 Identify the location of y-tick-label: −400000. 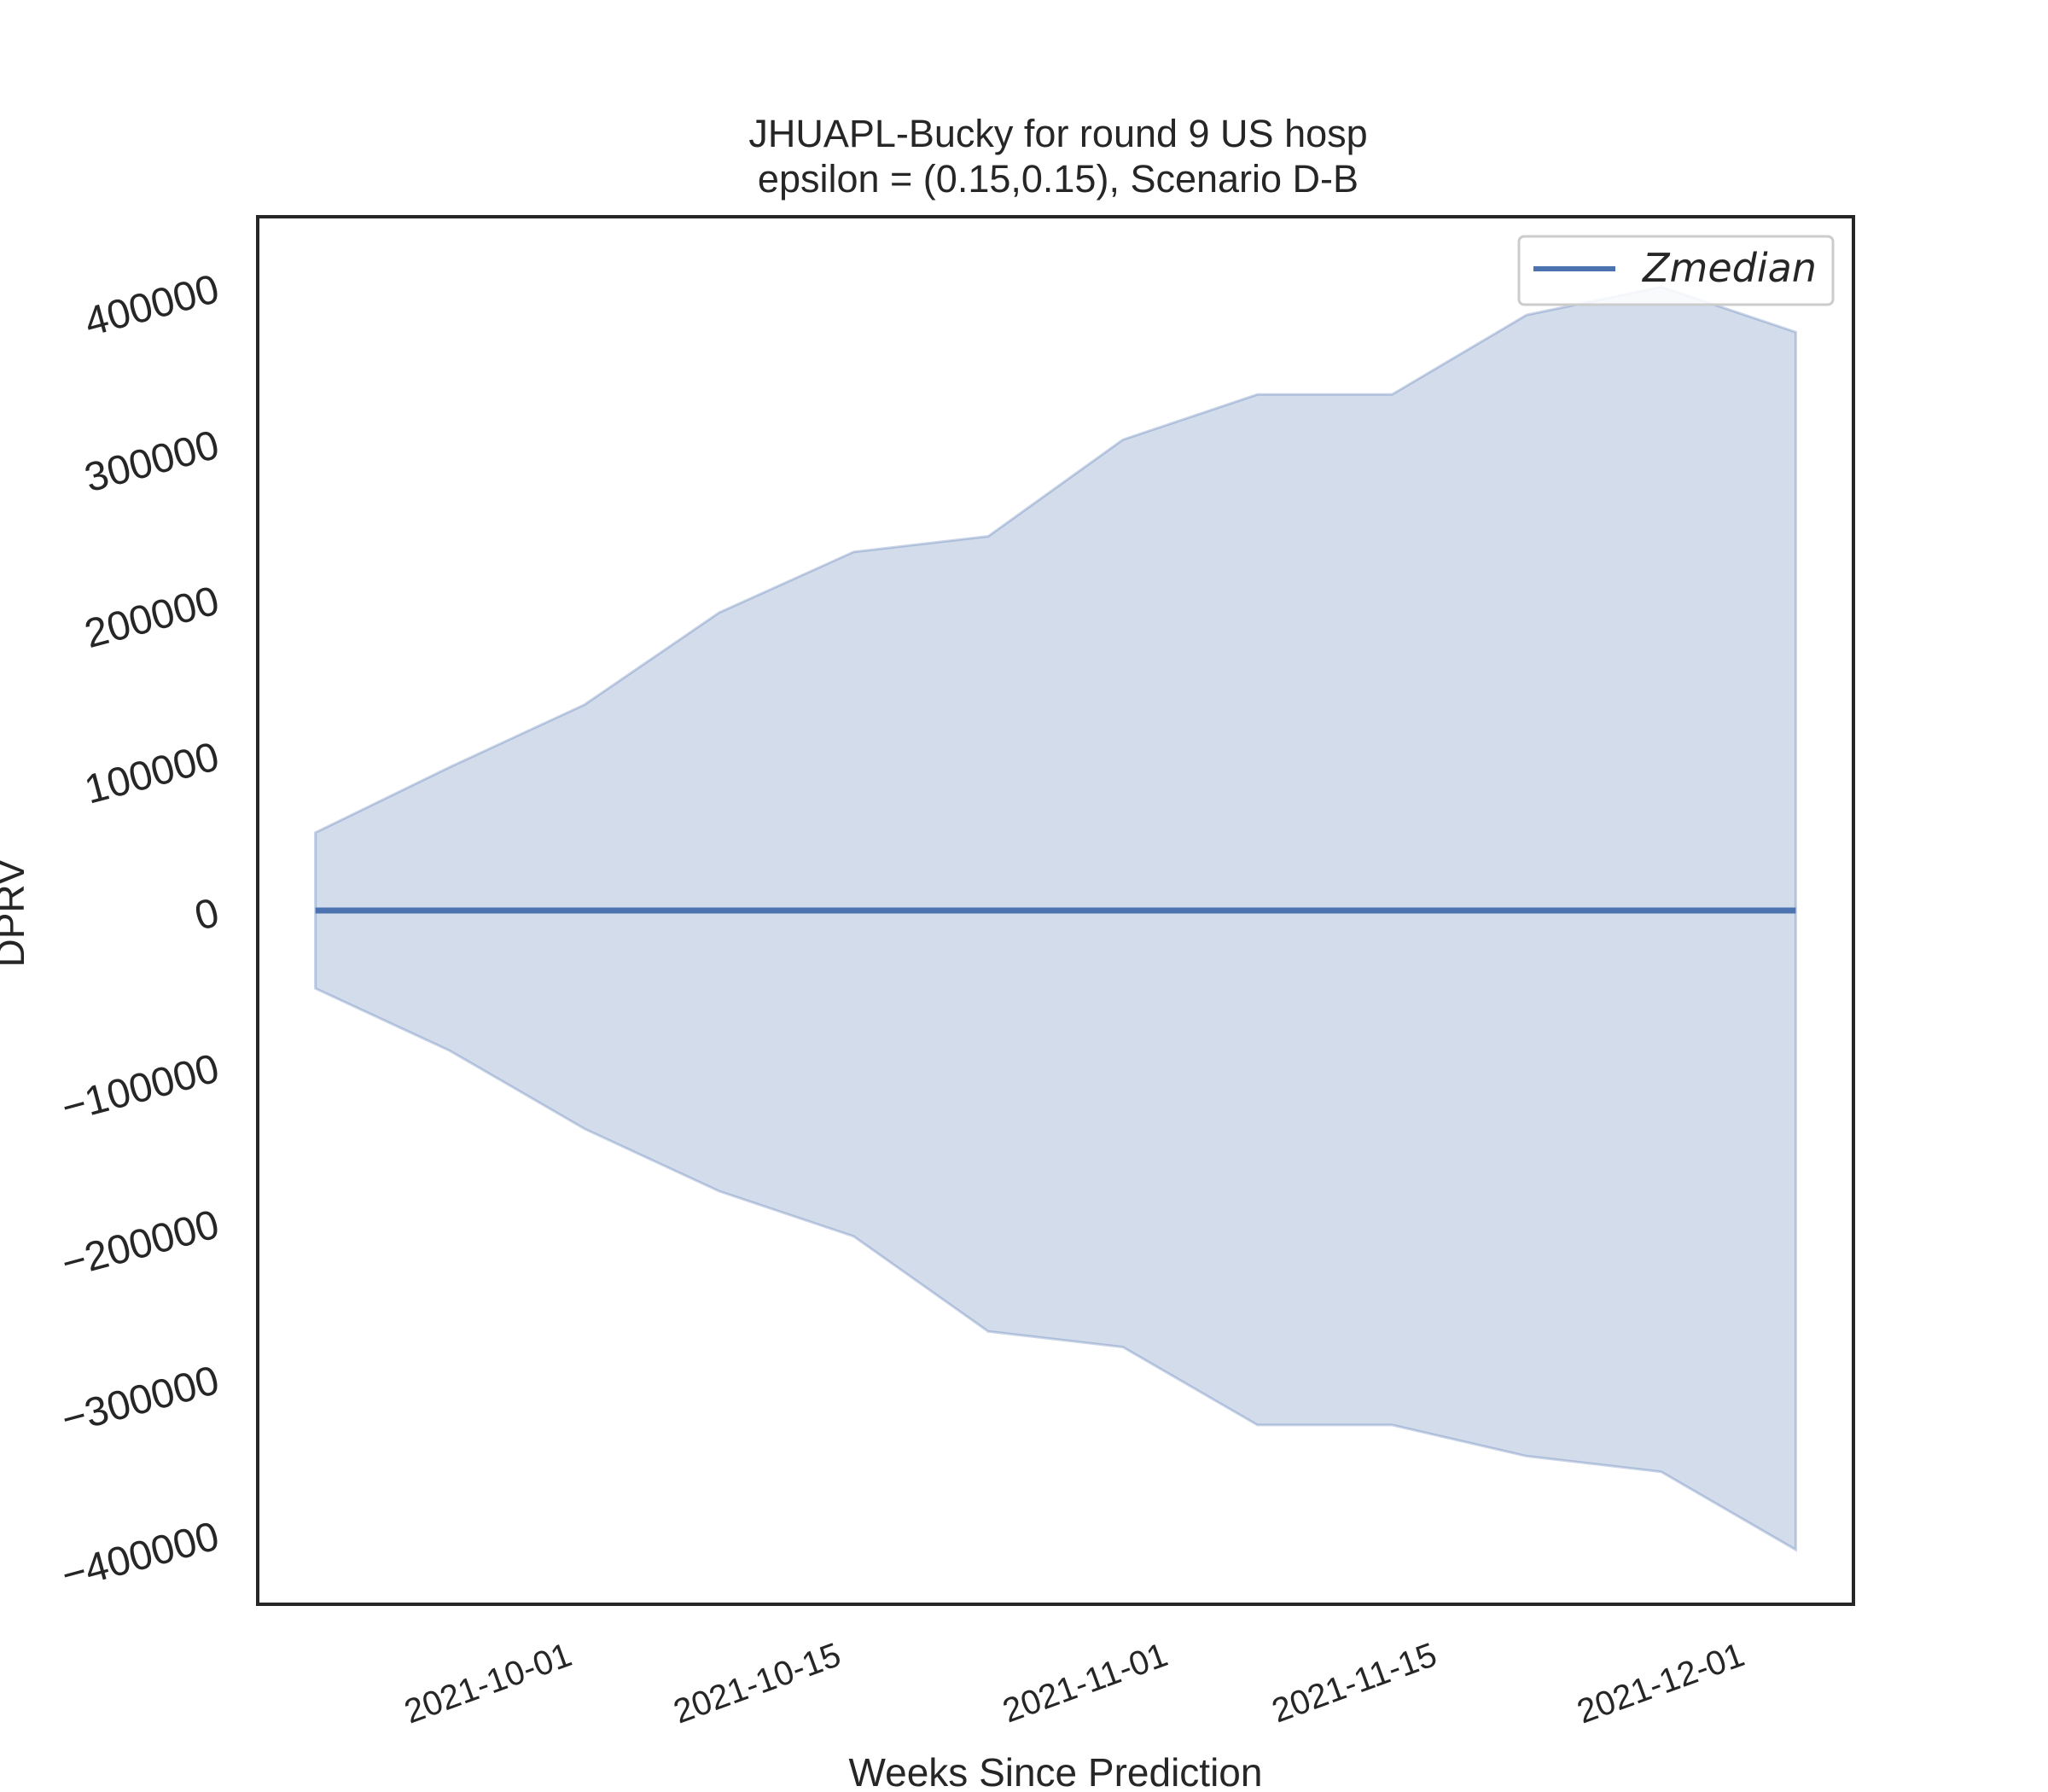
(140, 1556).